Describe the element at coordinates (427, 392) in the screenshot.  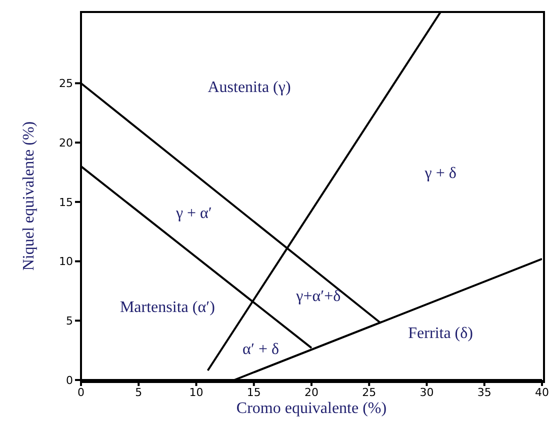
I see `x-tick-label: 30` at that location.